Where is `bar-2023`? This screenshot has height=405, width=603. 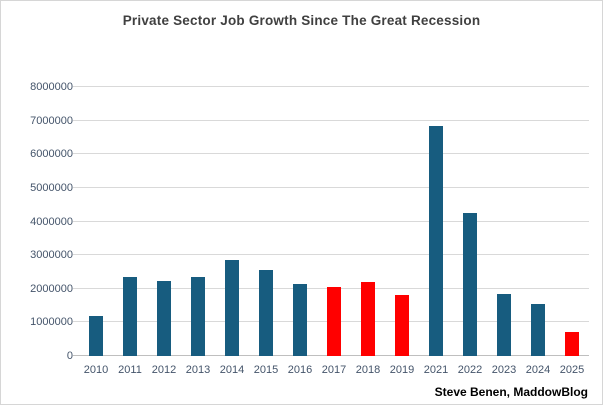 bar-2023 is located at coordinates (504, 324).